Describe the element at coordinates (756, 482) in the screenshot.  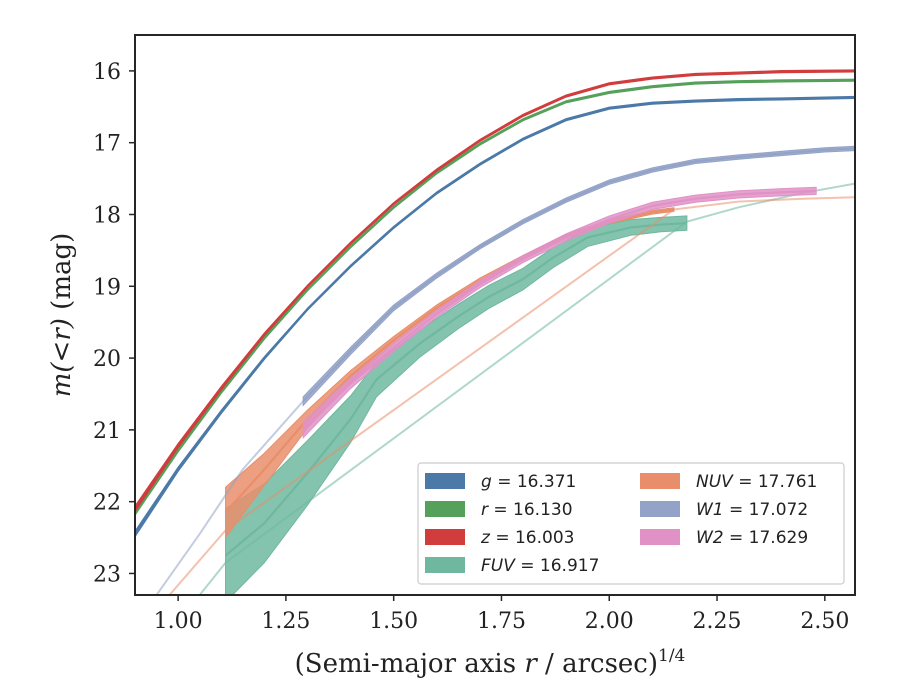
I see `legend-label-nuv: NUV = 17.761` at that location.